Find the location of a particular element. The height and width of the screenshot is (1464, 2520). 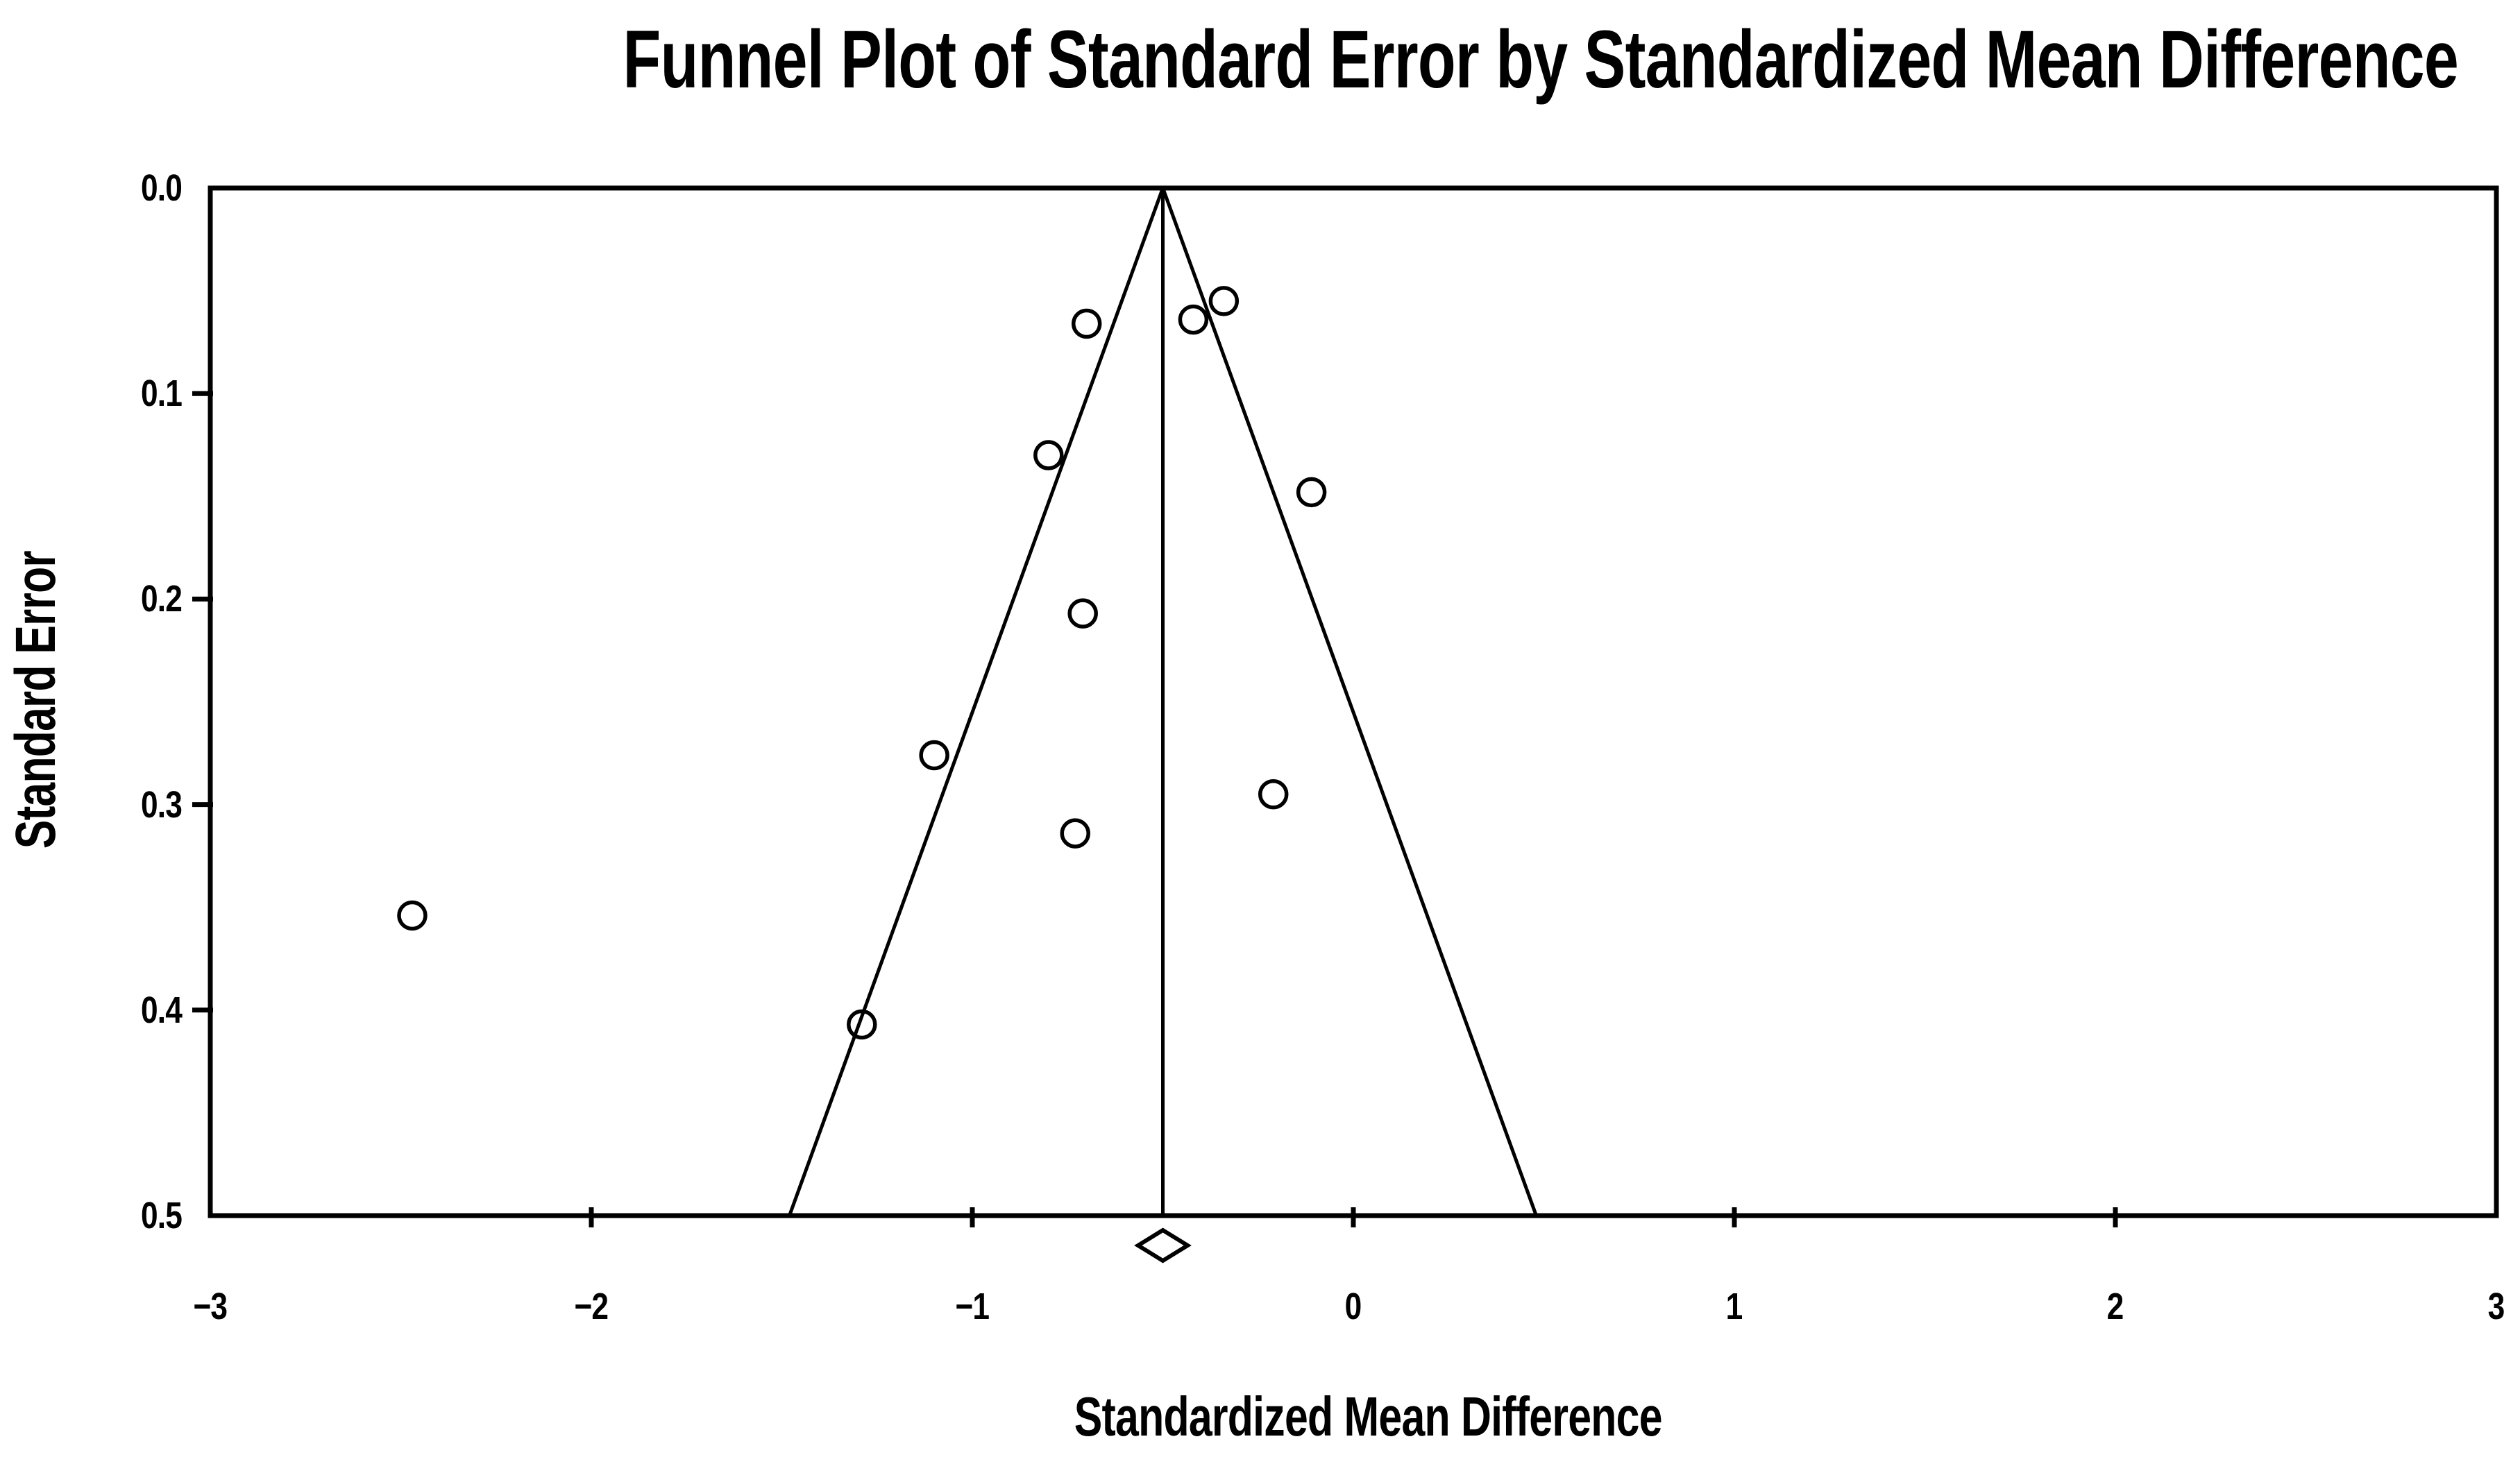

x-axis-title: Standardized Mean Difference is located at coordinates (1368, 1417).